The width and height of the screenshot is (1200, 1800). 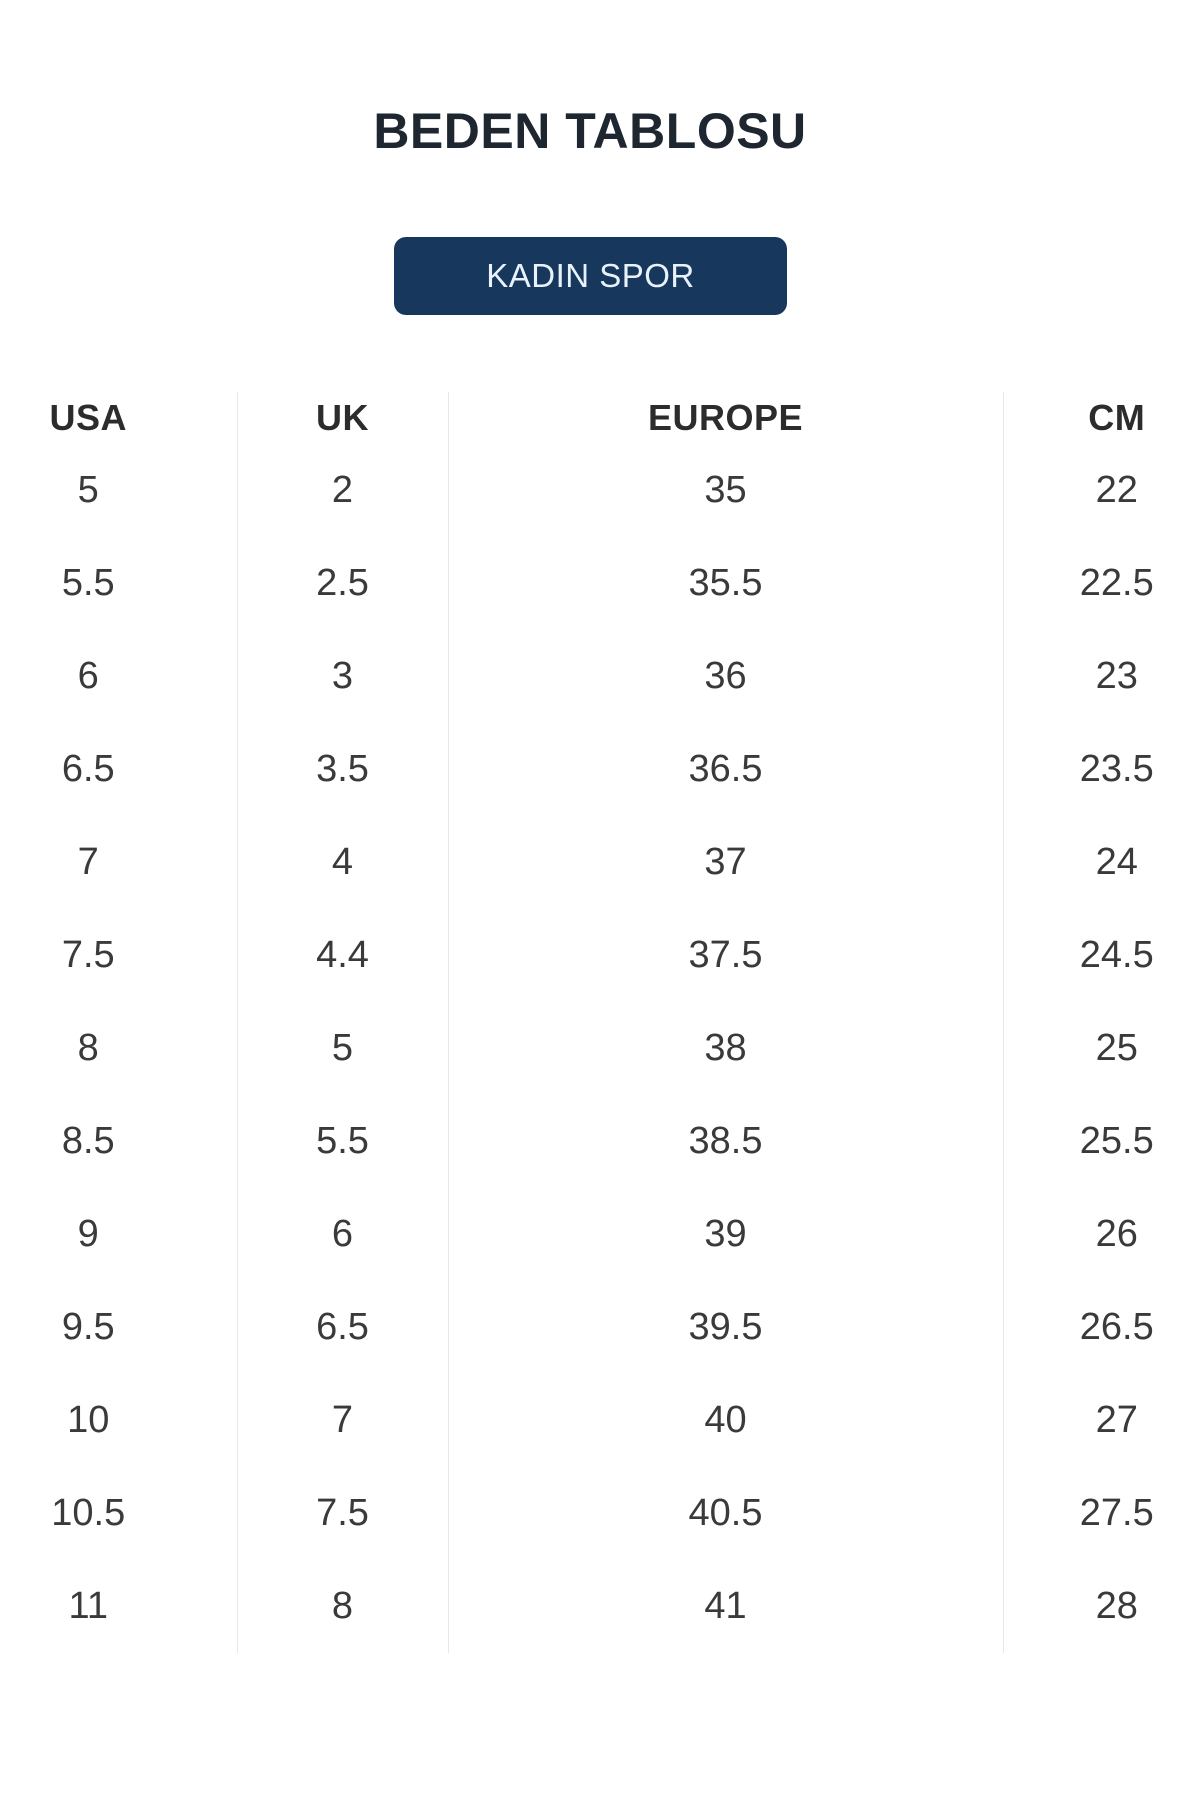 I want to click on column-header-uk: UK, so click(x=343, y=418).